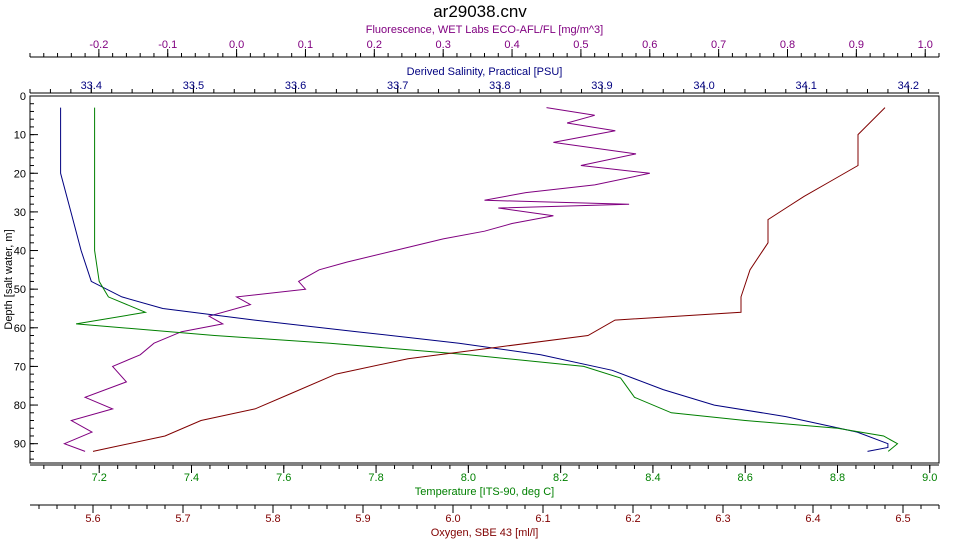  I want to click on temperature-tick-label: 8.8, so click(837, 478).